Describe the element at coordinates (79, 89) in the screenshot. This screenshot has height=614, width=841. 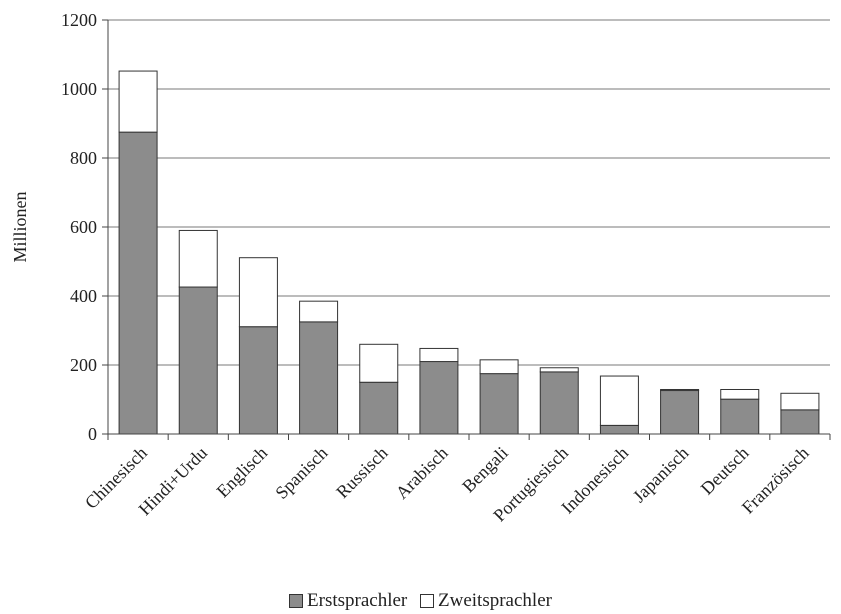
I see `y-tick-label: 1000` at that location.